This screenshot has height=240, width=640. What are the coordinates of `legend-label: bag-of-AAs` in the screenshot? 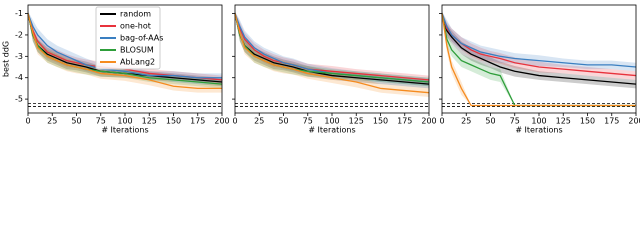 It's located at (141, 38).